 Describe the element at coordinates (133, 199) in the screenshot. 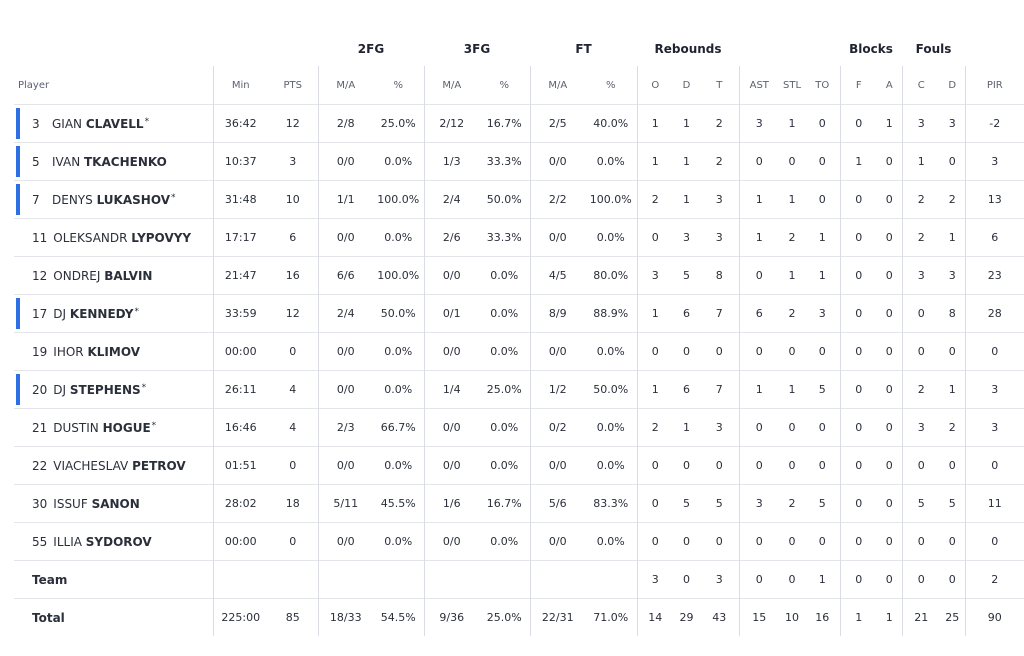

I see `player-last-name: LUKASHOV` at that location.